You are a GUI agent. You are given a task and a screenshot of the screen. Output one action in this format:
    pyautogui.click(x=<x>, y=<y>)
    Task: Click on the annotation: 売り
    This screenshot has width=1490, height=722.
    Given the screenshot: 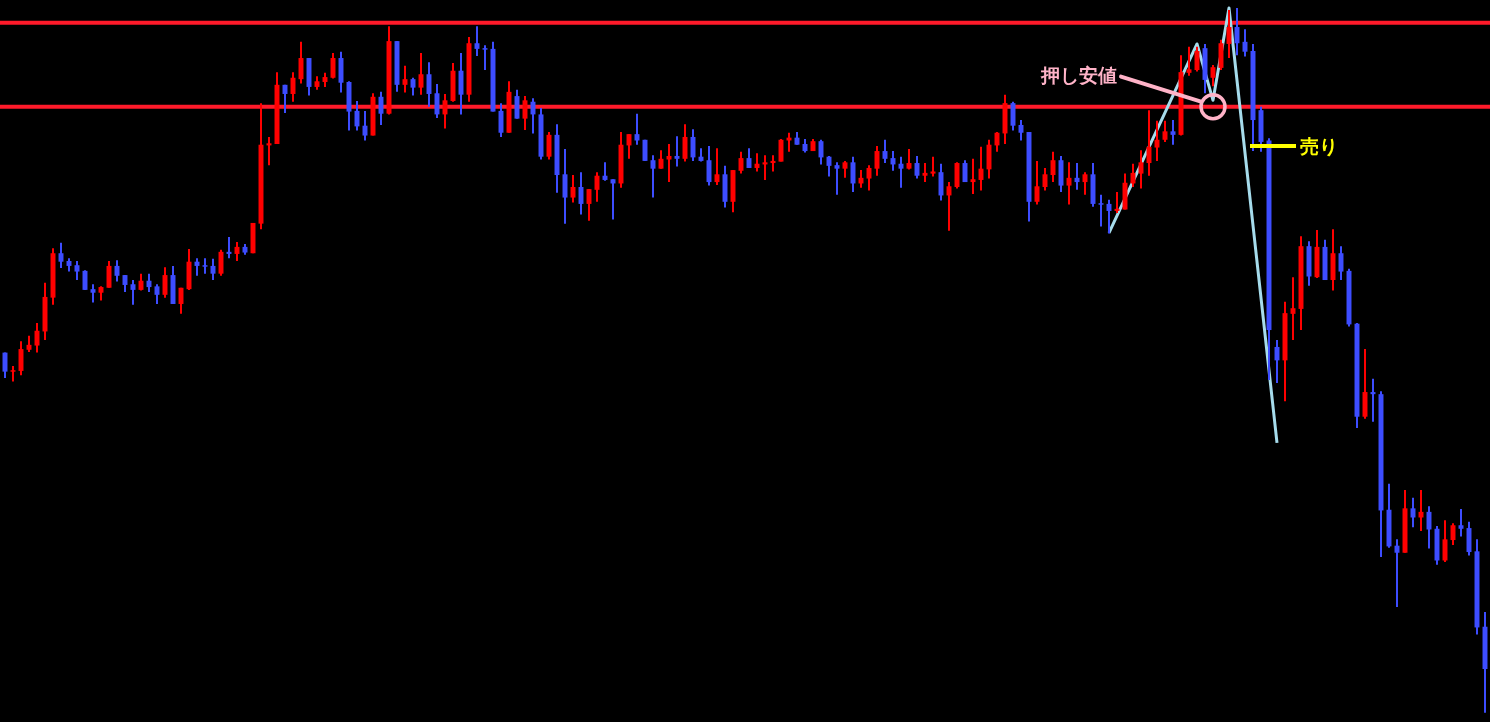 What is the action you would take?
    pyautogui.click(x=1319, y=146)
    